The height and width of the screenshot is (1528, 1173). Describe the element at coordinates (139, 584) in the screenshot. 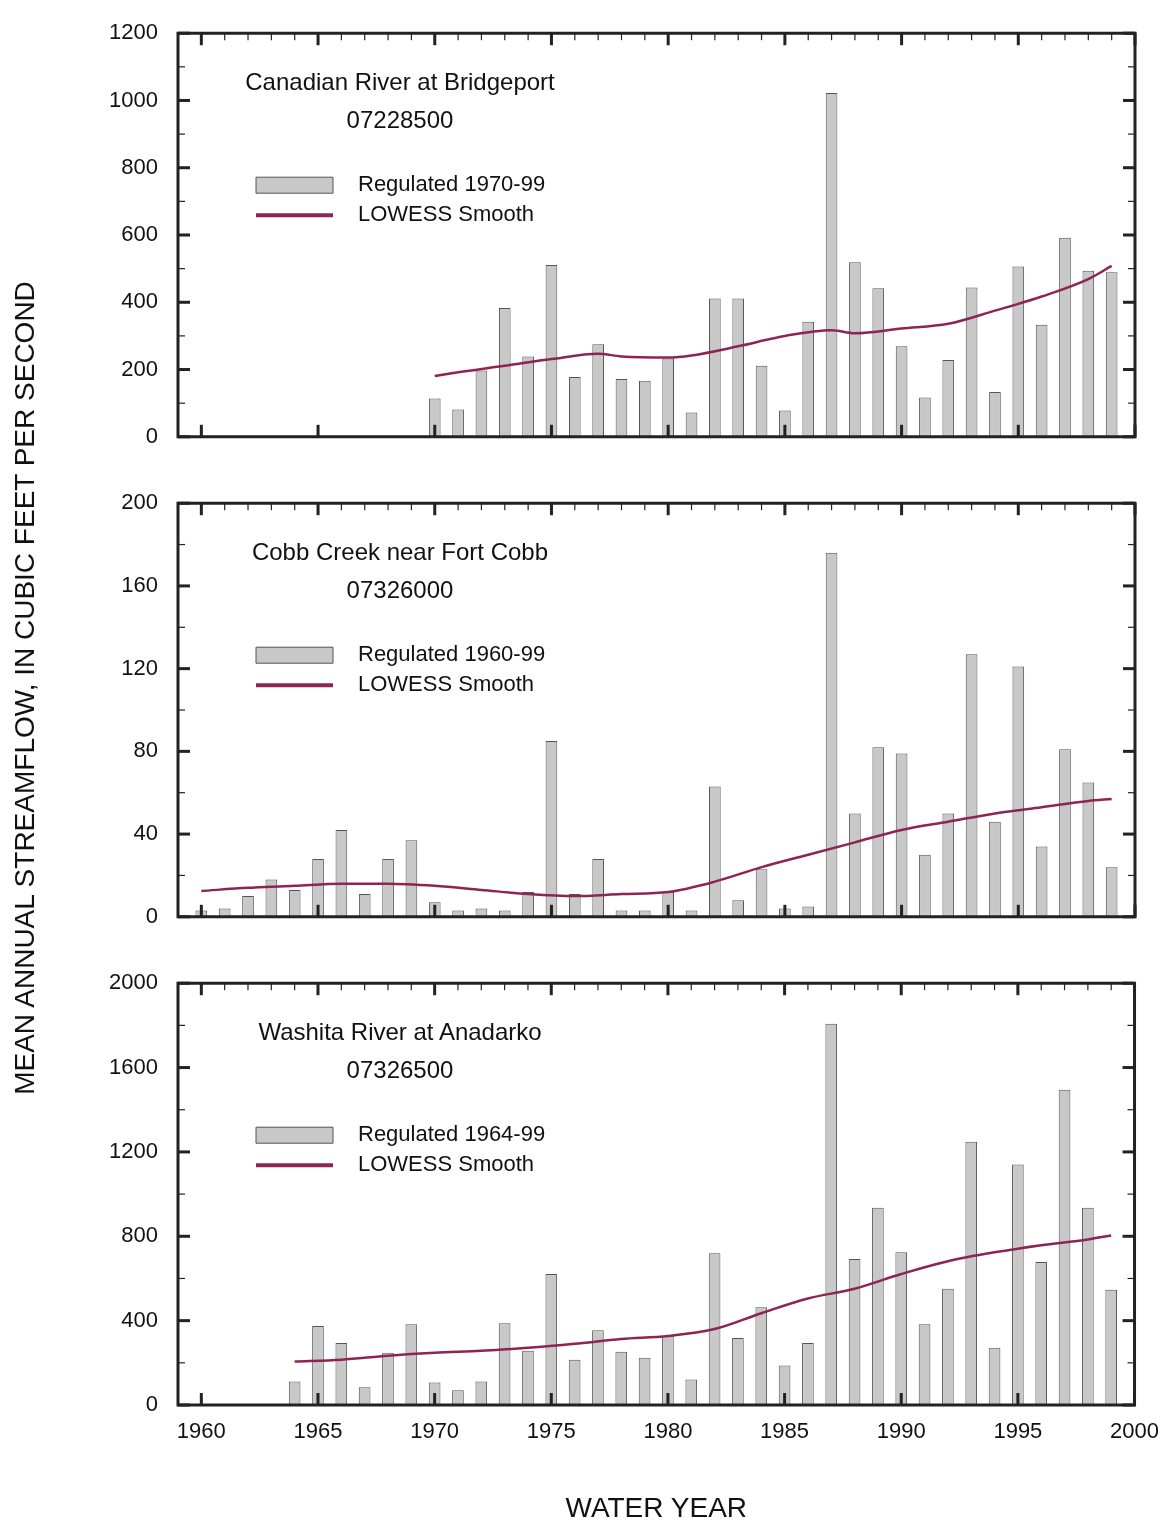

I see `y-tick-label: 160` at that location.